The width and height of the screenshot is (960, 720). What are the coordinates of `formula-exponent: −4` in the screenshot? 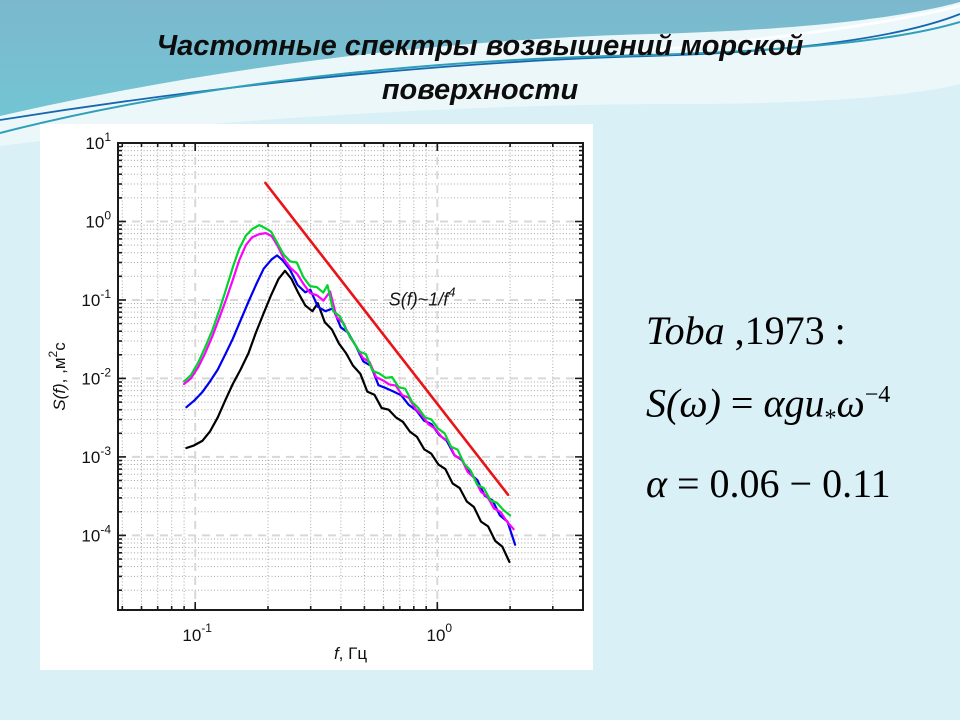 It's located at (877, 395).